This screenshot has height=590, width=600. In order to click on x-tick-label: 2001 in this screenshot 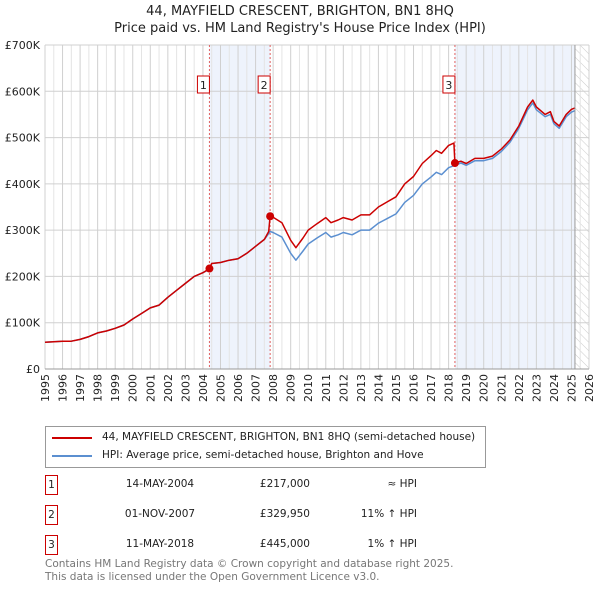, I will do `click(150, 388)`.